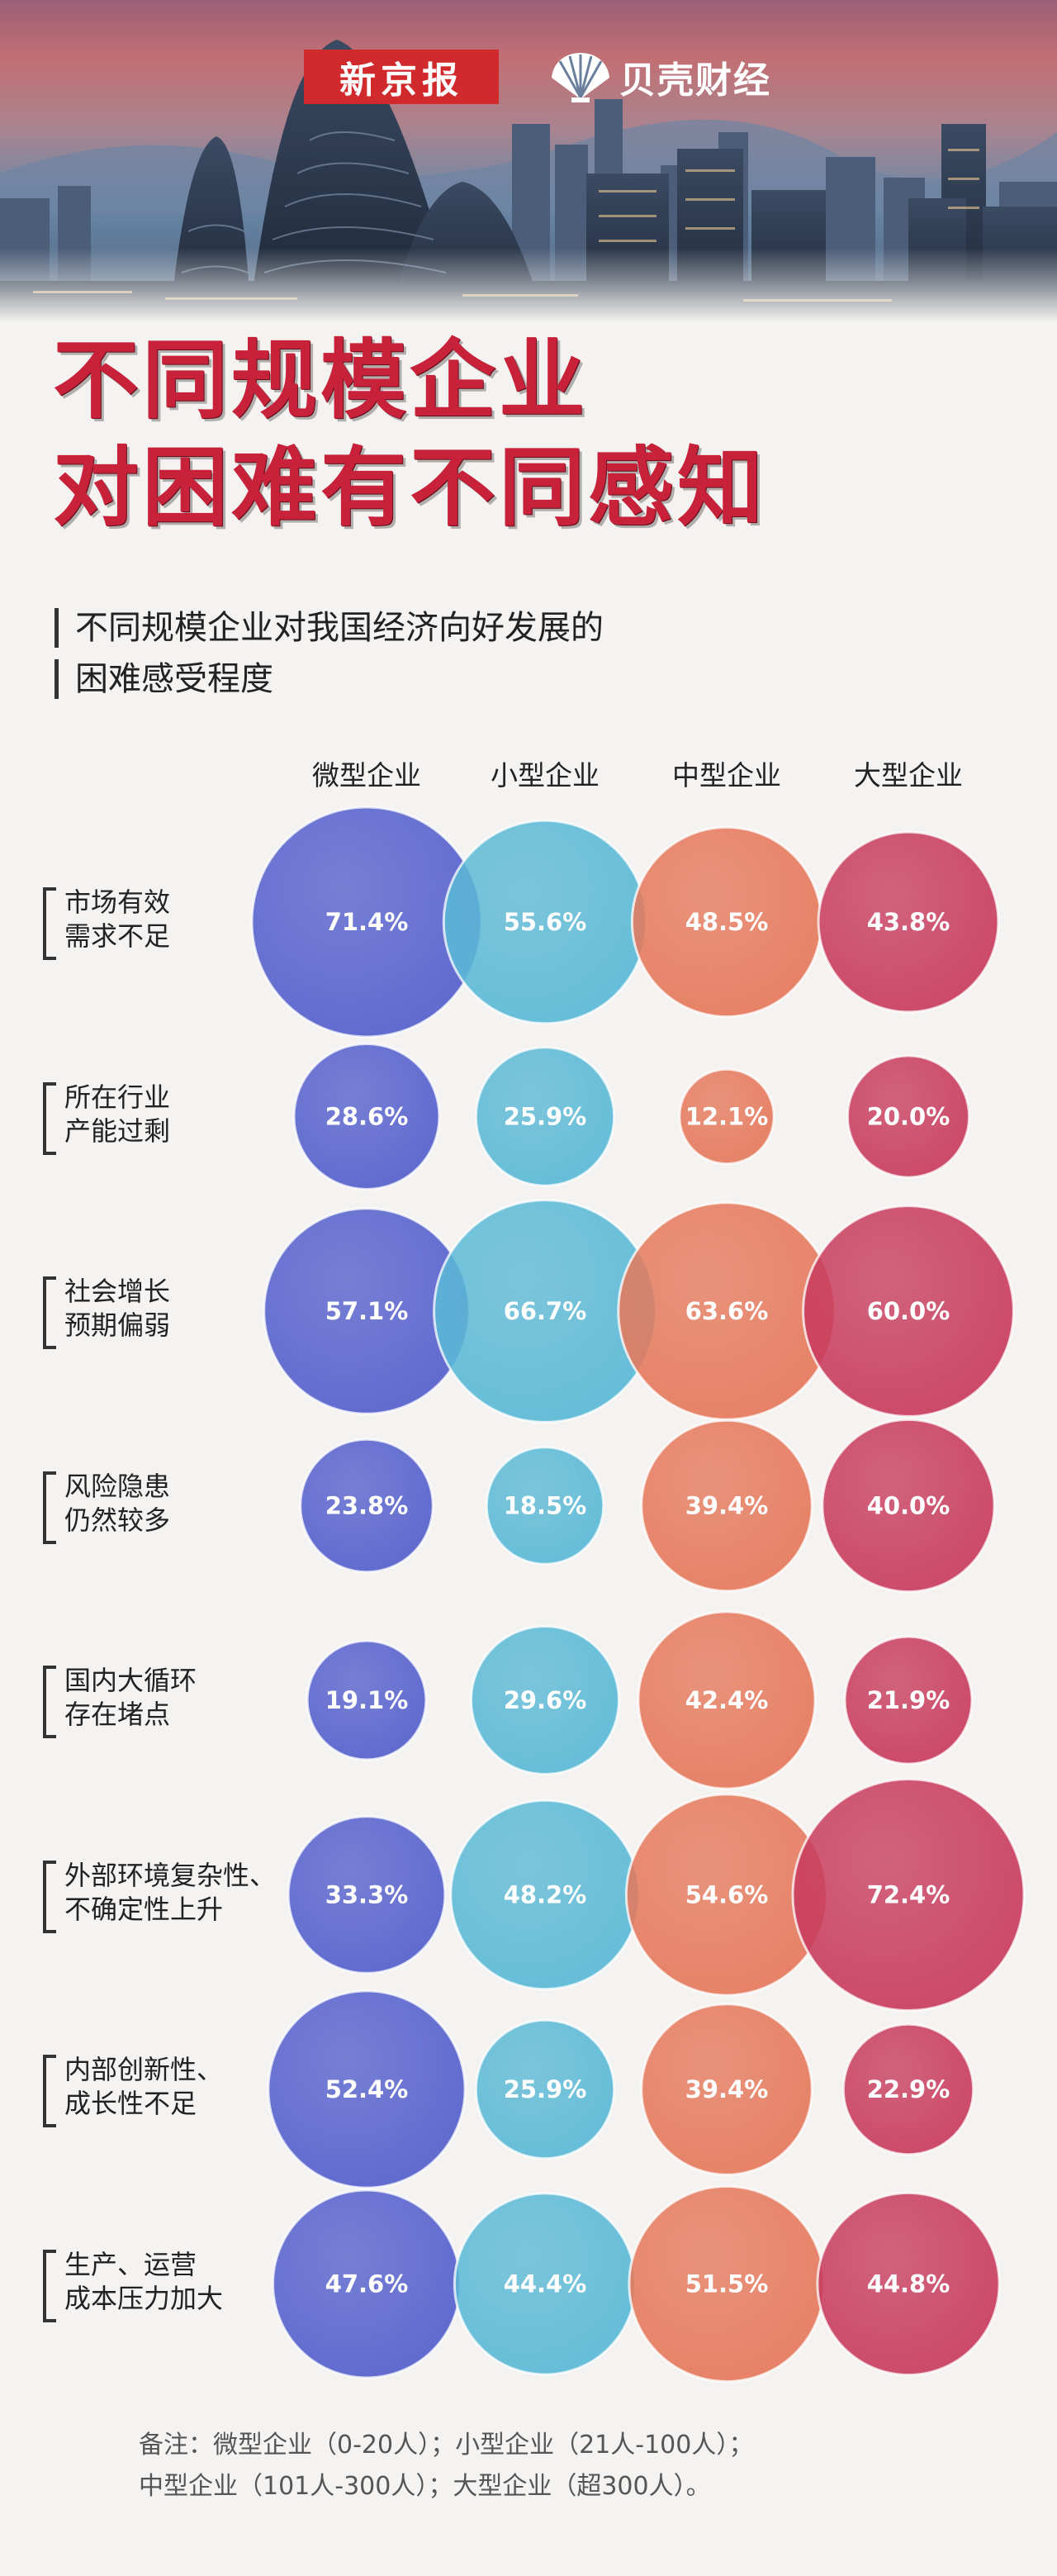 The image size is (1057, 2576). I want to click on row-label-8: 生产、运营 成本压力加大, so click(172, 2285).